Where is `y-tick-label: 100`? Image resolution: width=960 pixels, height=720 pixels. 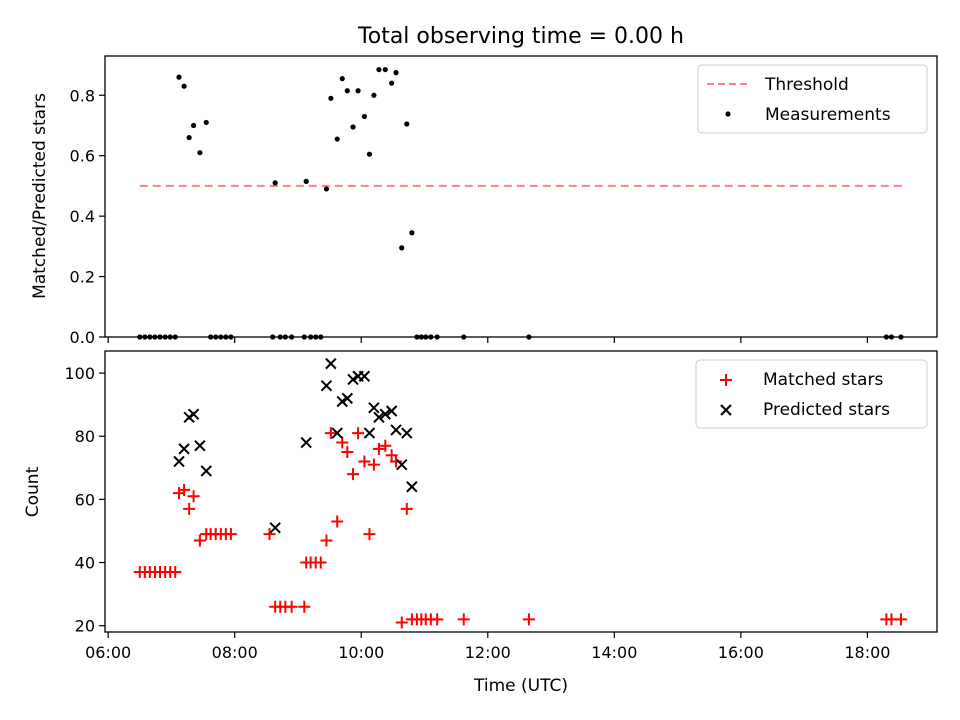 y-tick-label: 100 is located at coordinates (79, 373).